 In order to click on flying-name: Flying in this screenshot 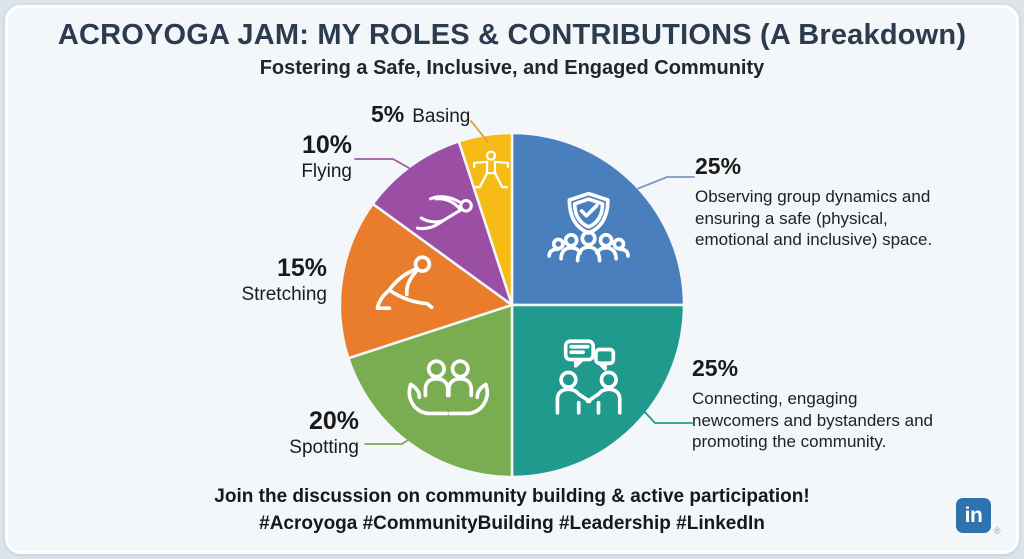, I will do `click(326, 171)`.